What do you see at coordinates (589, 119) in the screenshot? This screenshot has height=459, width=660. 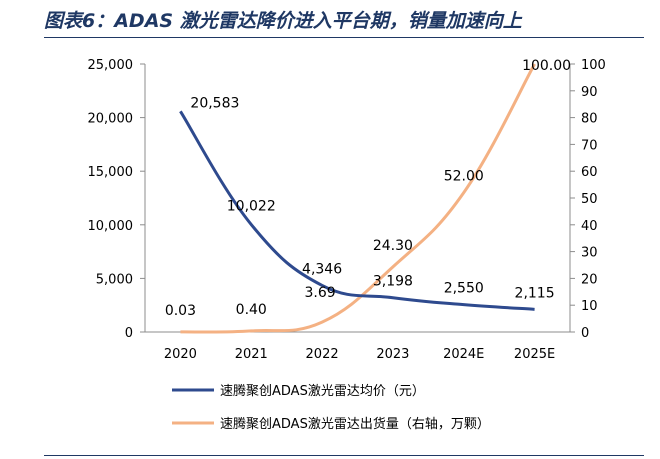 I see `right-tick-label: 80` at bounding box center [589, 119].